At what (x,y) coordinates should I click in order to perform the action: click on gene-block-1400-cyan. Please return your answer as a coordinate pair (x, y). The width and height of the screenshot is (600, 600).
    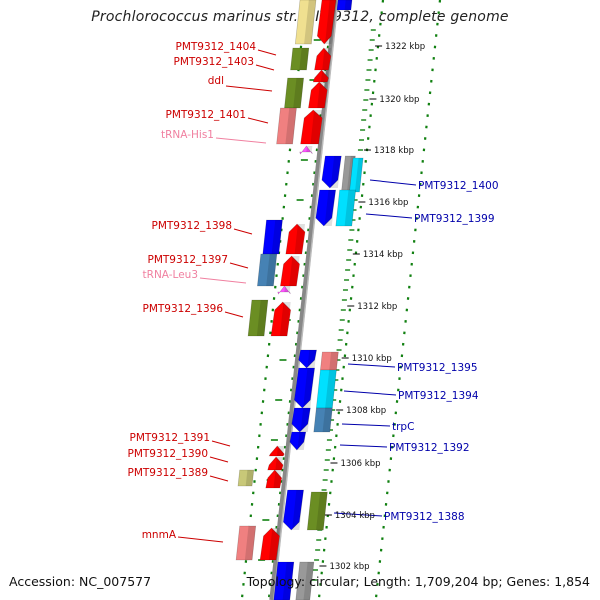
    Looking at the image, I should click on (356, 175).